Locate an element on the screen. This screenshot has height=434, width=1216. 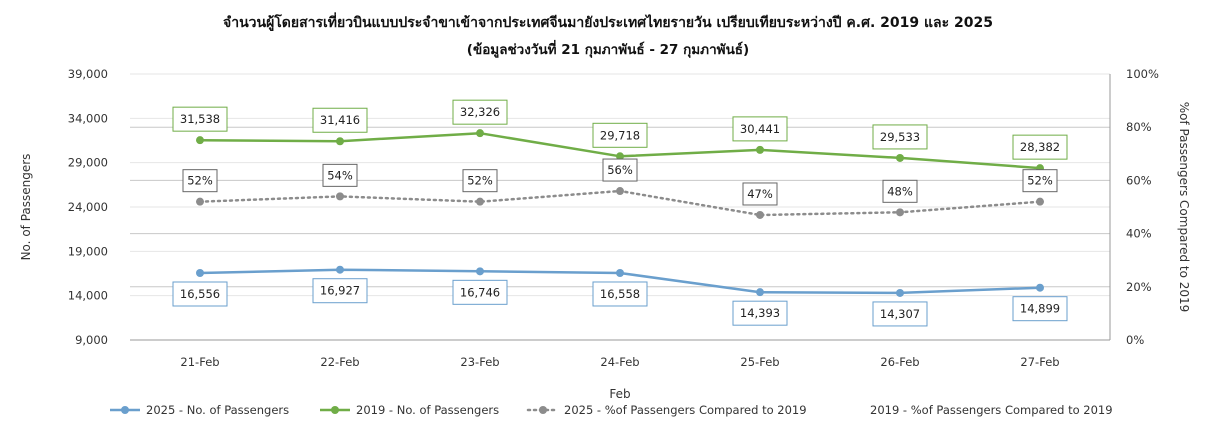
legend-label: 2019 - %of Passengers Compared to 2019 is located at coordinates (991, 410).